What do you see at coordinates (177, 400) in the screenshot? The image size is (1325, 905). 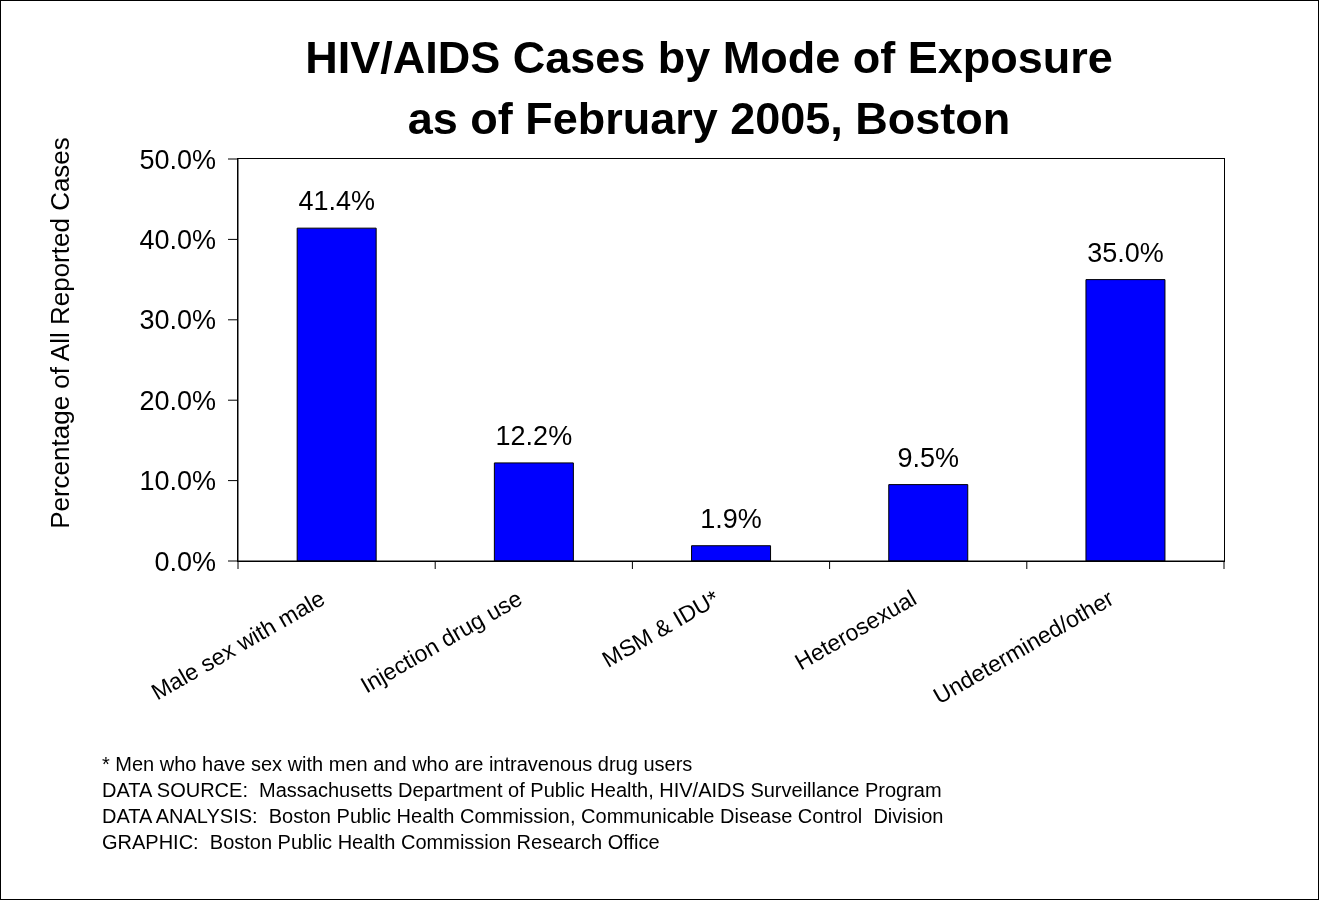 I see `y-tick-label: 20.0%` at bounding box center [177, 400].